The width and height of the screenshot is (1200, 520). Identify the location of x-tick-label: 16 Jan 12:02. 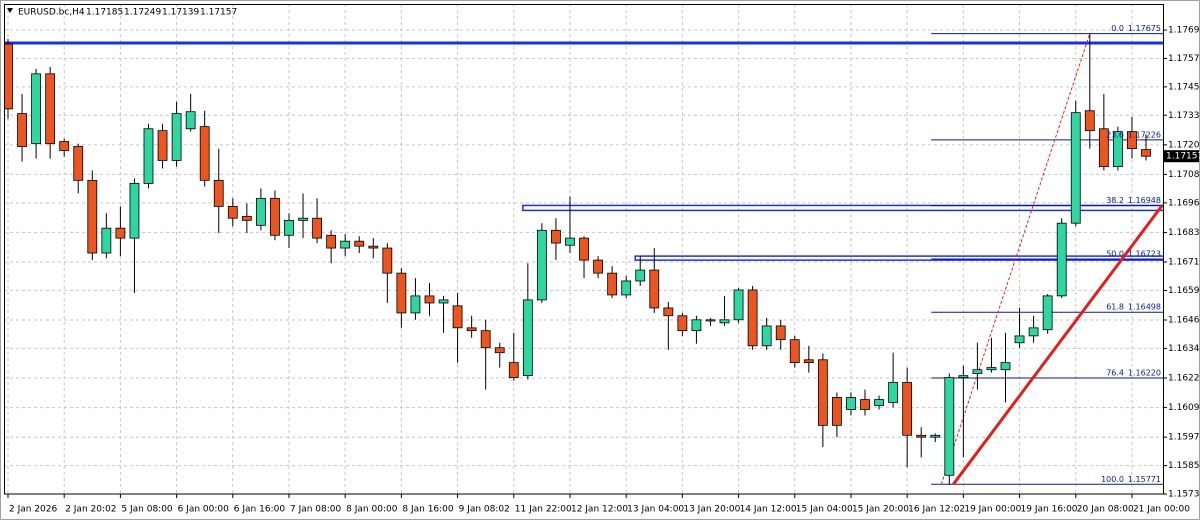
(936, 510).